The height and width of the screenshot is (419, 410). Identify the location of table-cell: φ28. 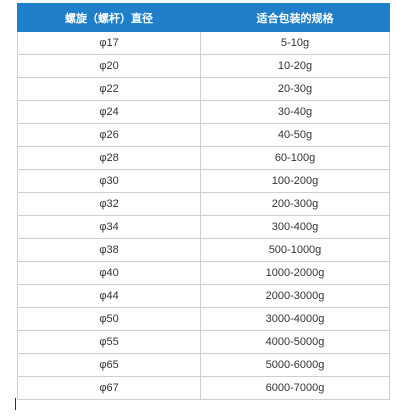
(109, 158).